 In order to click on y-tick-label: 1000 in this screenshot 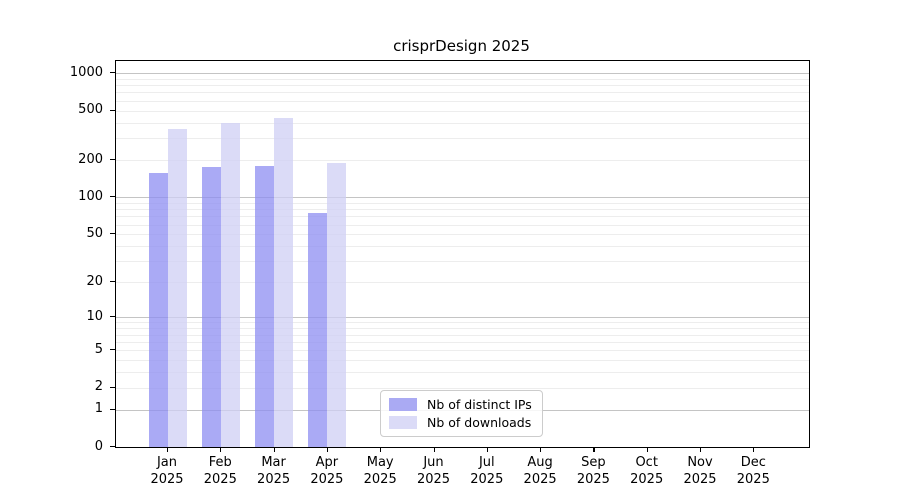, I will do `click(86, 72)`.